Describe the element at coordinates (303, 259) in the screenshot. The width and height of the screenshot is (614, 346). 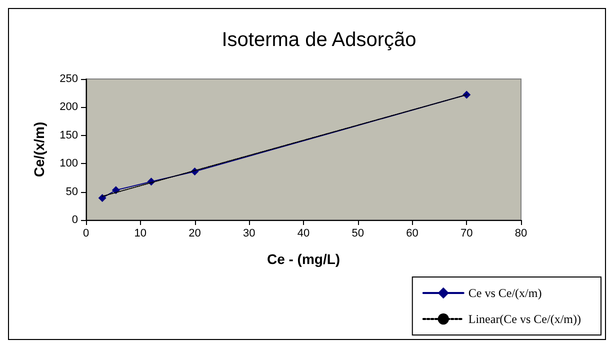
I see `x-axis-title: Ce - (mg/L)` at that location.